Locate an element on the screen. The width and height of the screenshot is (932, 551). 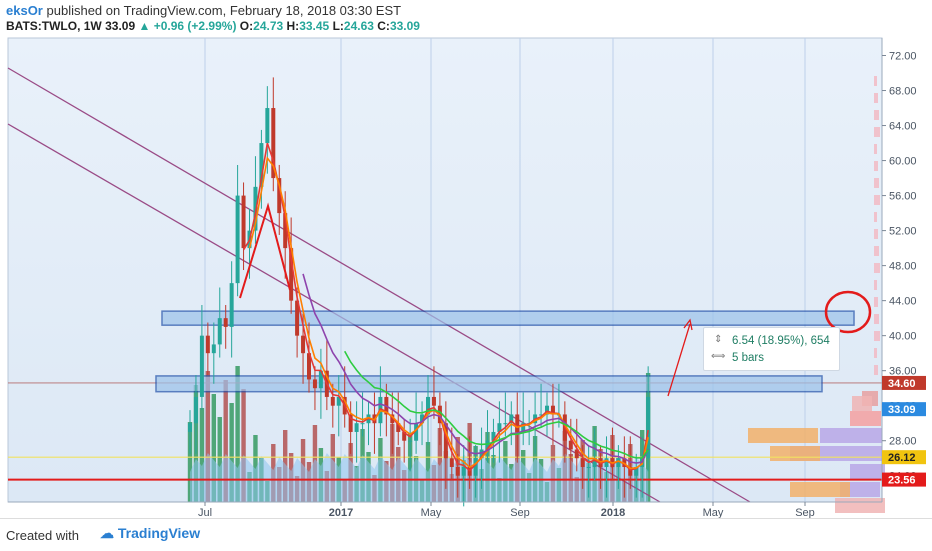
footer: Created with ☁ TradingView is located at coordinates (466, 534).